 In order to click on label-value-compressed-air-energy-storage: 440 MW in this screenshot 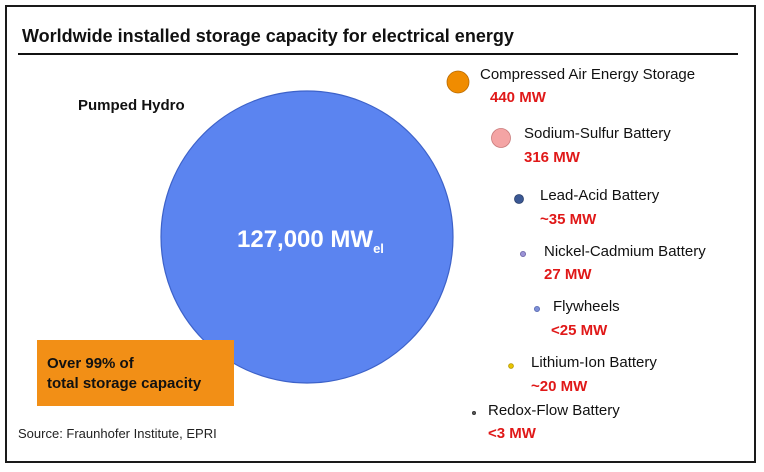, I will do `click(518, 97)`.